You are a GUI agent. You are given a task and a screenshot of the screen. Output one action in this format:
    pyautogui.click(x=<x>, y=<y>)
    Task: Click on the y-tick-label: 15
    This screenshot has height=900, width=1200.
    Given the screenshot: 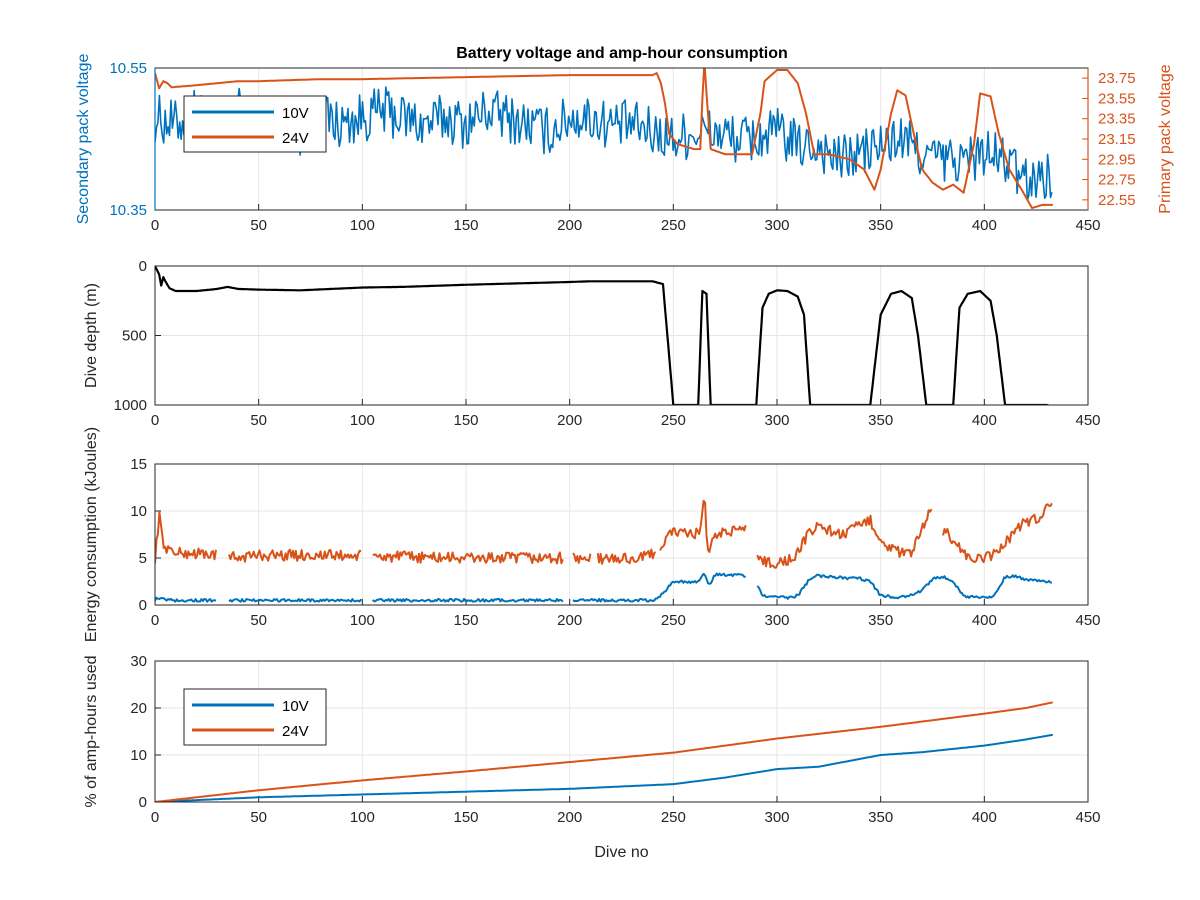 What is the action you would take?
    pyautogui.click(x=138, y=464)
    